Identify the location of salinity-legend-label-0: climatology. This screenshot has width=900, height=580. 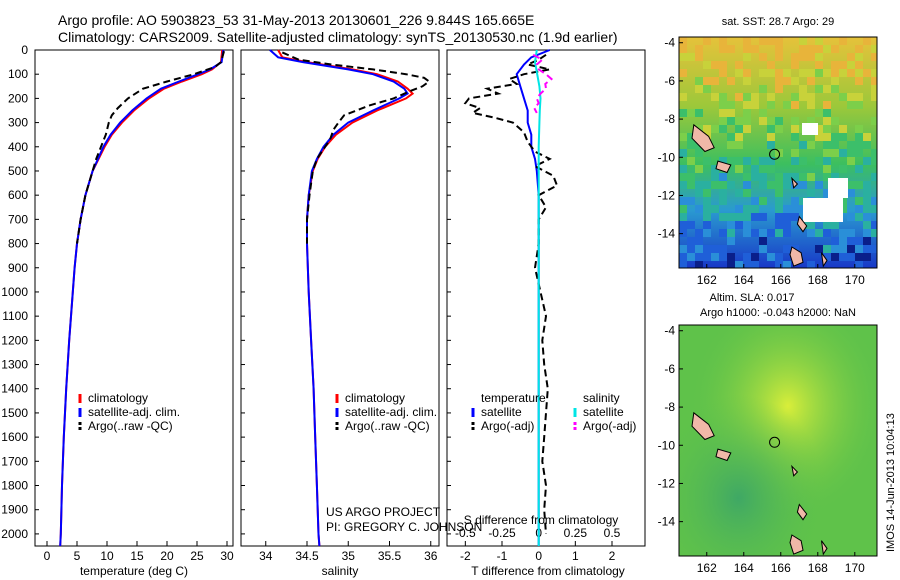
(375, 398).